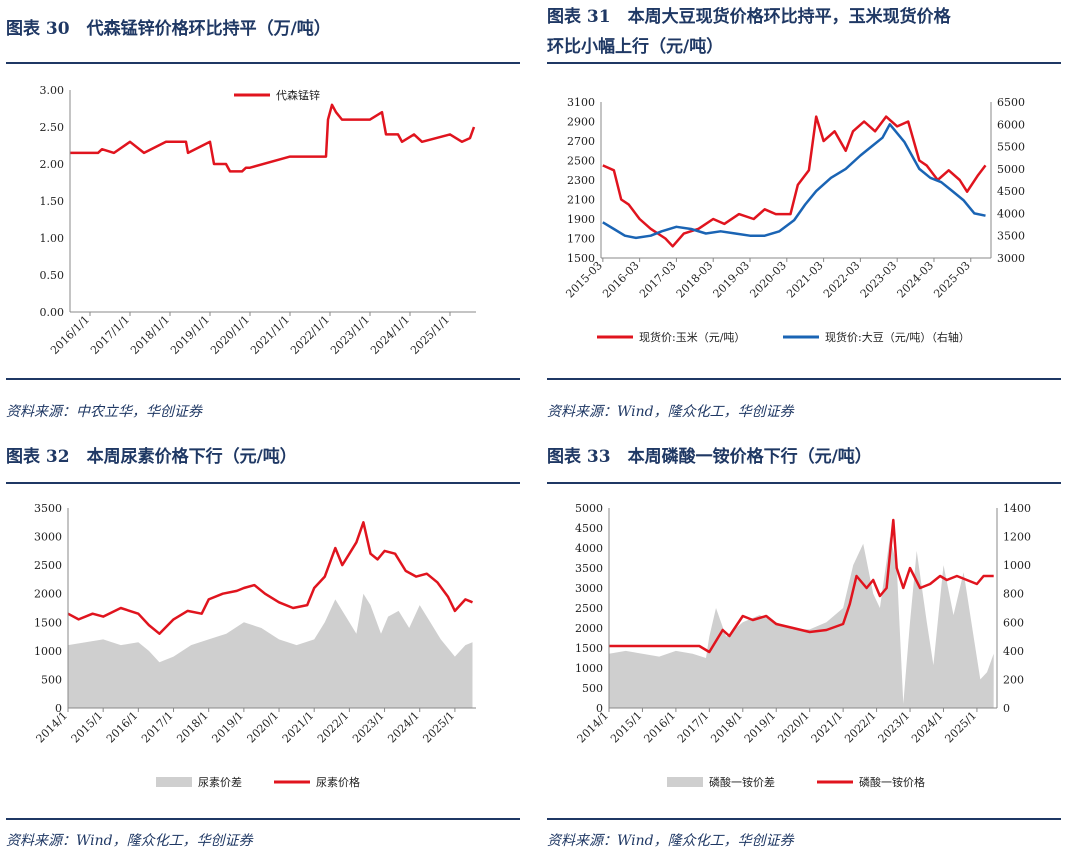 The height and width of the screenshot is (855, 1066). Describe the element at coordinates (692, 337) in the screenshot. I see `legend-label: 现货价:玉米（元/吨）` at that location.